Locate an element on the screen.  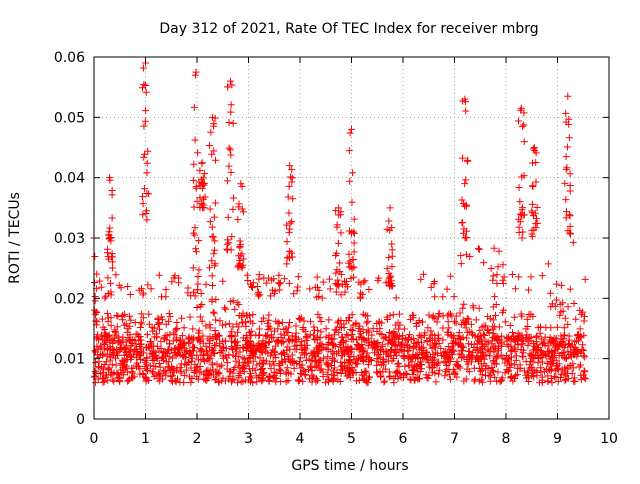
y-tick-label: 0.02 is located at coordinates (69, 299).